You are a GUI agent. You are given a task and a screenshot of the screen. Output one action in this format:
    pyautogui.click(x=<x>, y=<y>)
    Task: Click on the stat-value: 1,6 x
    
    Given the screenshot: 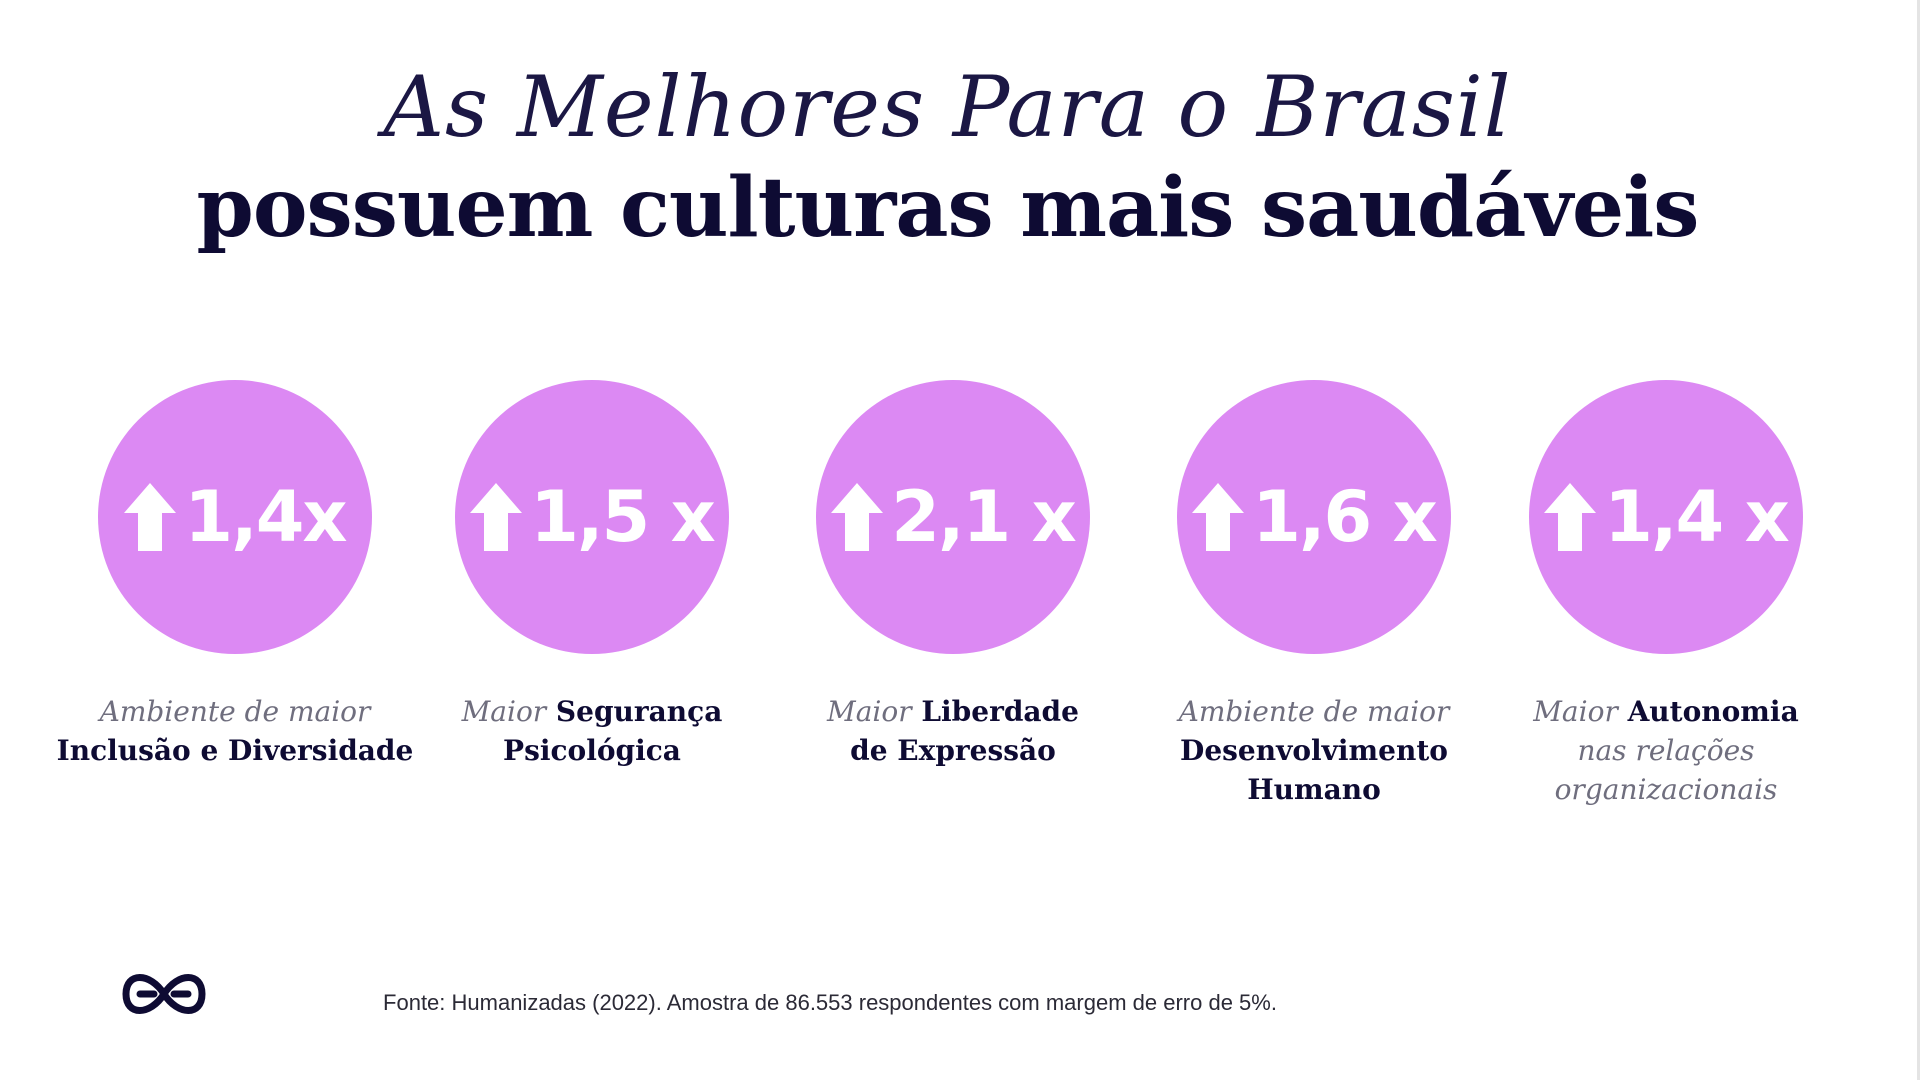 What is the action you would take?
    pyautogui.click(x=1345, y=517)
    